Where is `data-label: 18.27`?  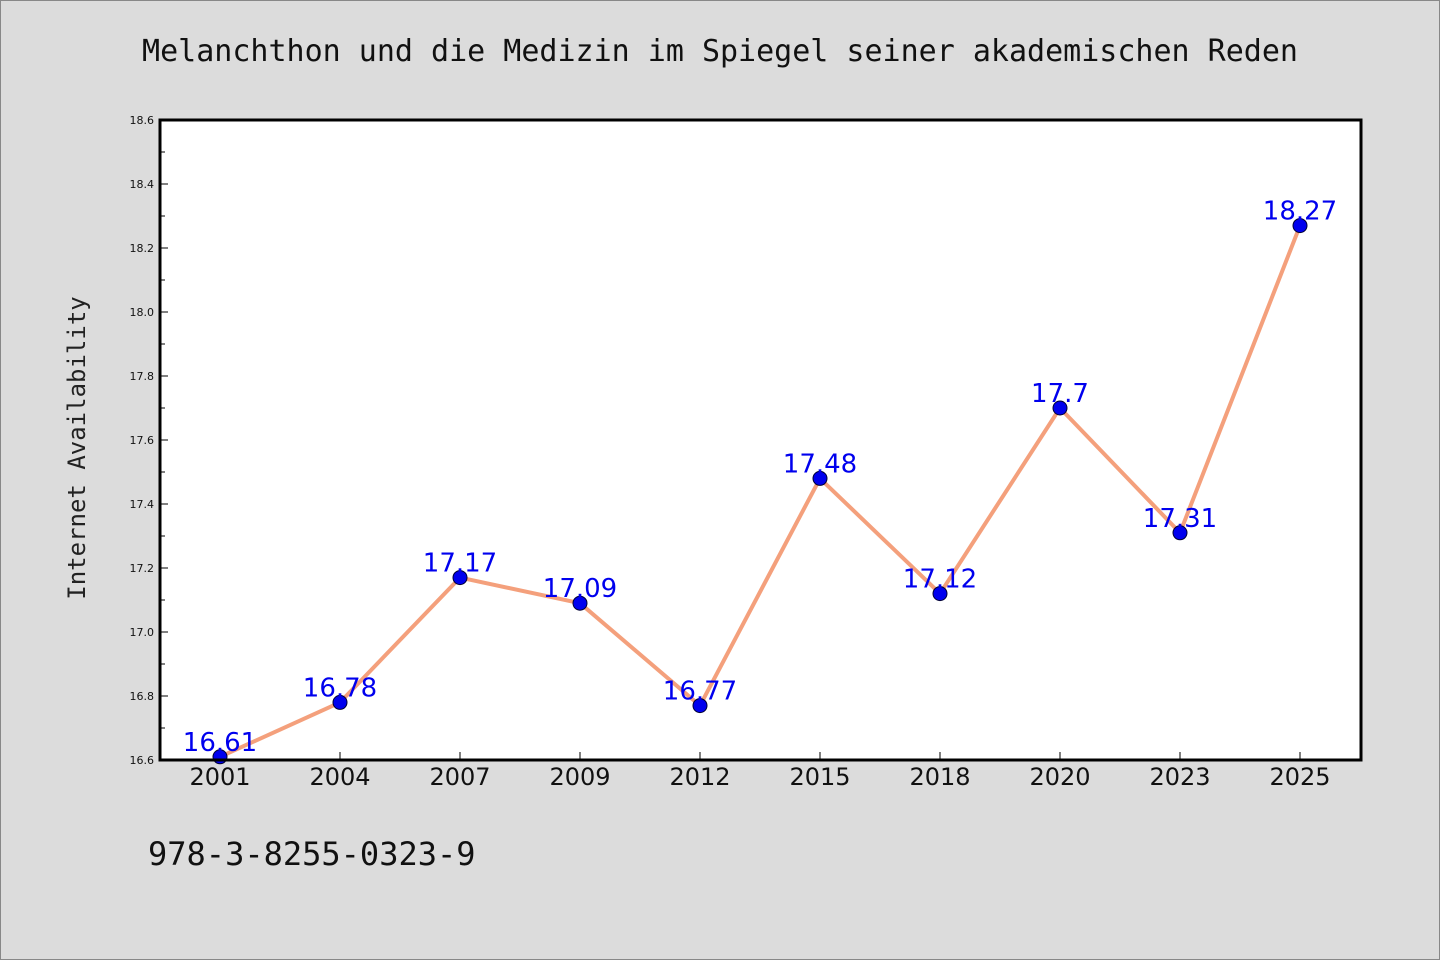
data-label: 18.27 is located at coordinates (1300, 212).